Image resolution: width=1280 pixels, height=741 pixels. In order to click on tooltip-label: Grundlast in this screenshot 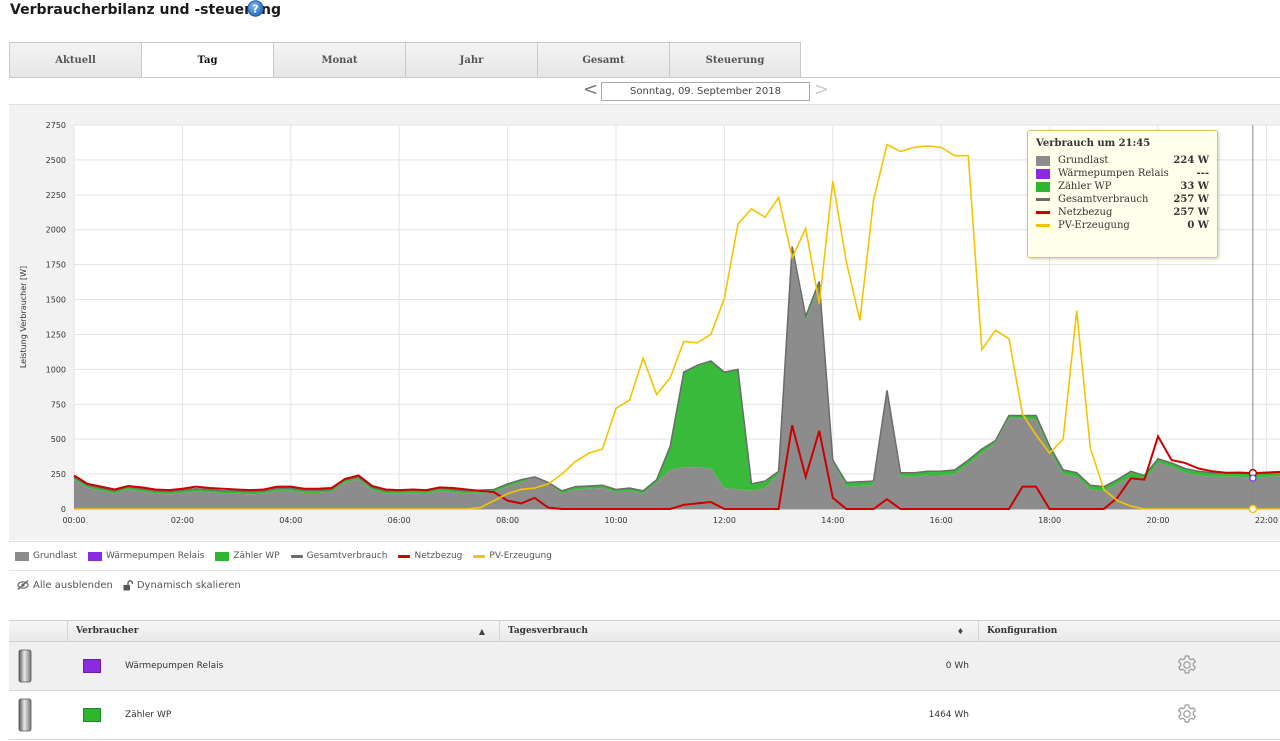, I will do `click(1083, 160)`.